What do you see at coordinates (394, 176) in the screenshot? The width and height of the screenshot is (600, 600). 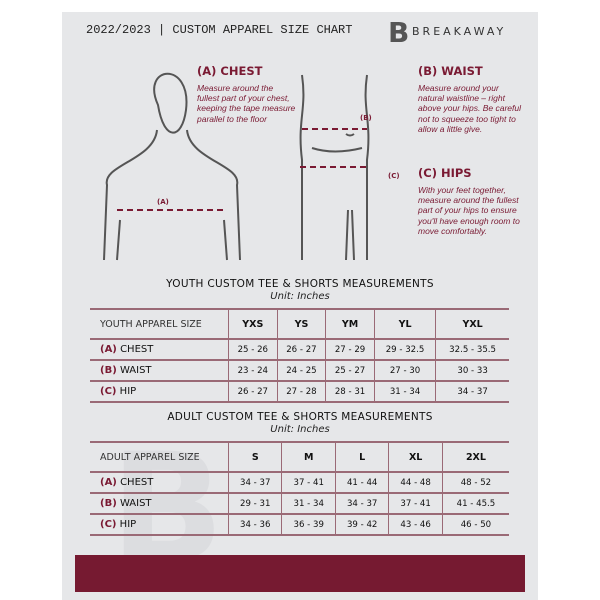 I see `hip-marker: (C)` at bounding box center [394, 176].